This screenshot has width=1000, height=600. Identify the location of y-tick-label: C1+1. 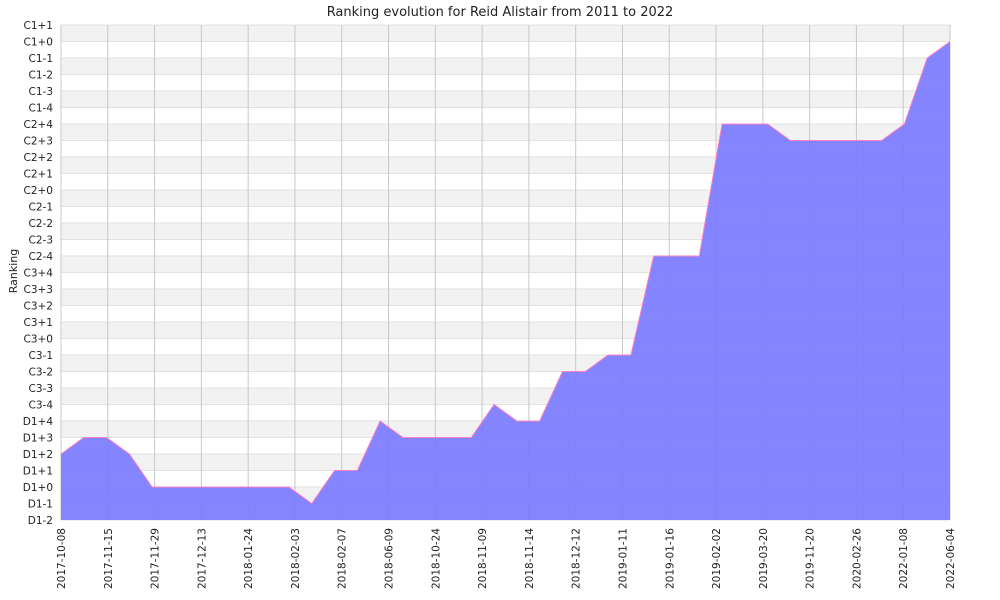
(39, 26).